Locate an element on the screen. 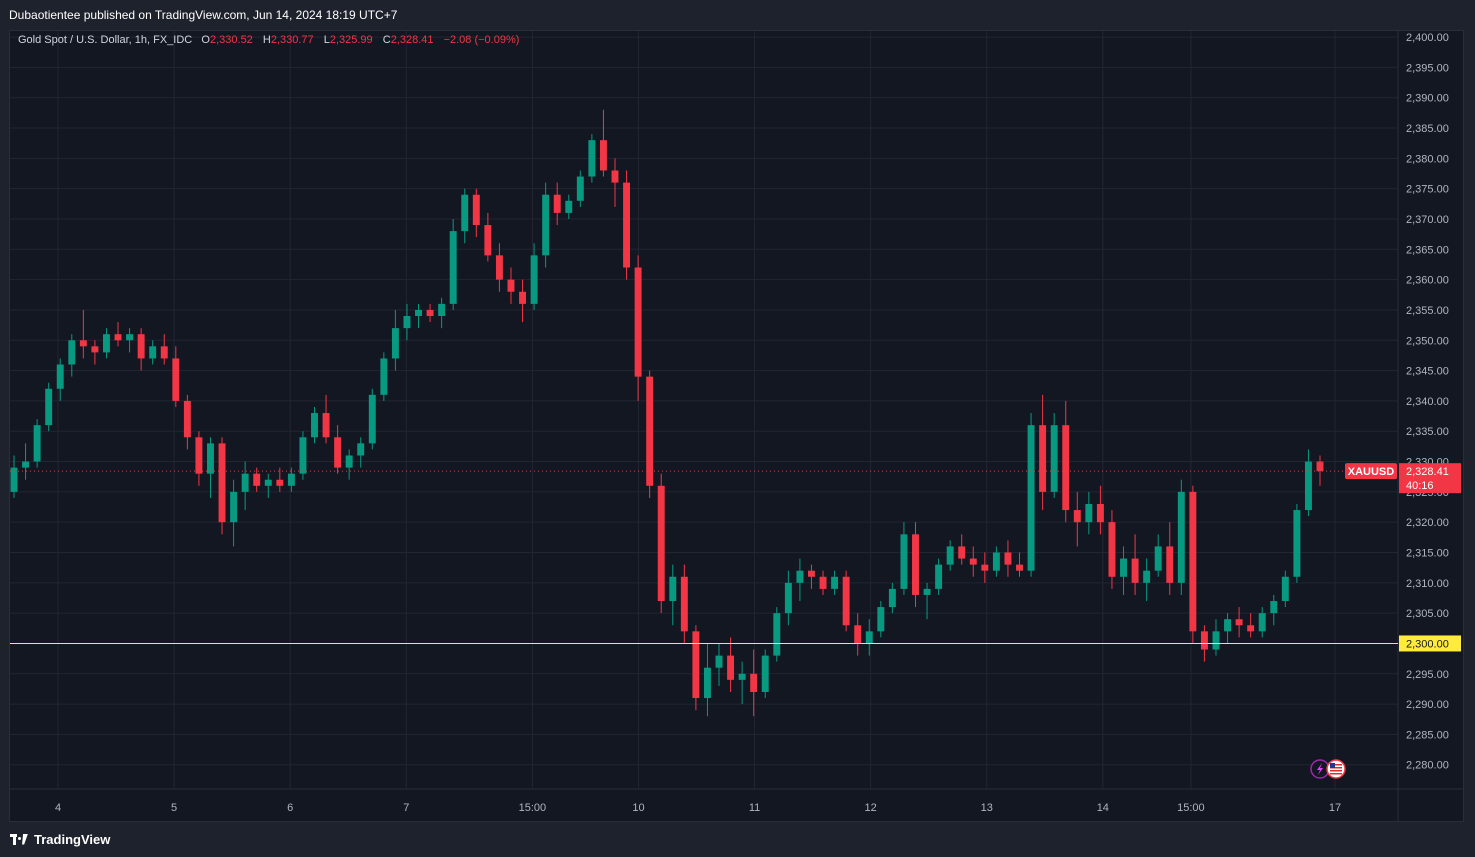  y-tick-label: 2,365.00 is located at coordinates (1427, 250).